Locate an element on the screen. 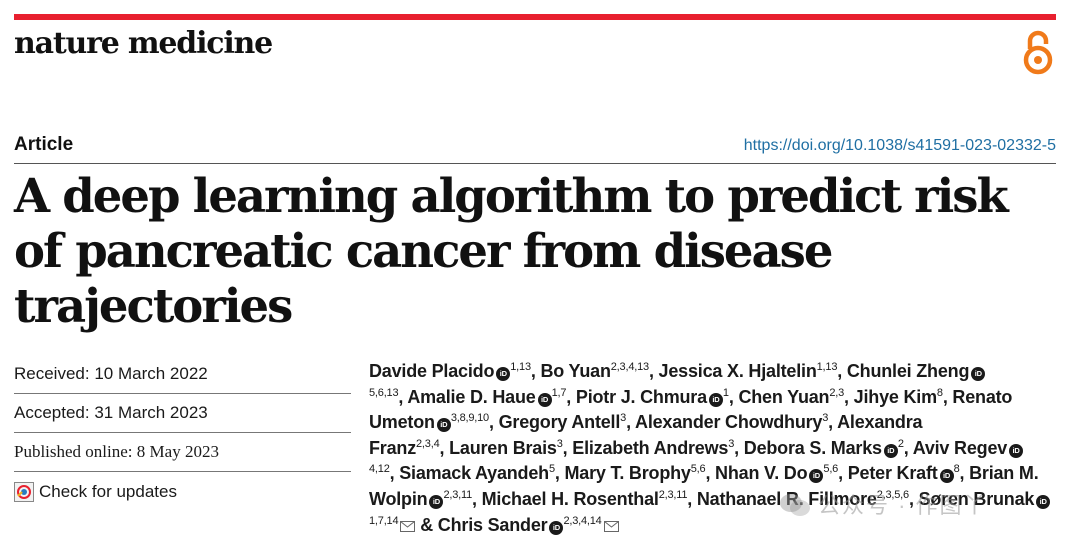  author: Davide Placido iD1,13 is located at coordinates (450, 371).